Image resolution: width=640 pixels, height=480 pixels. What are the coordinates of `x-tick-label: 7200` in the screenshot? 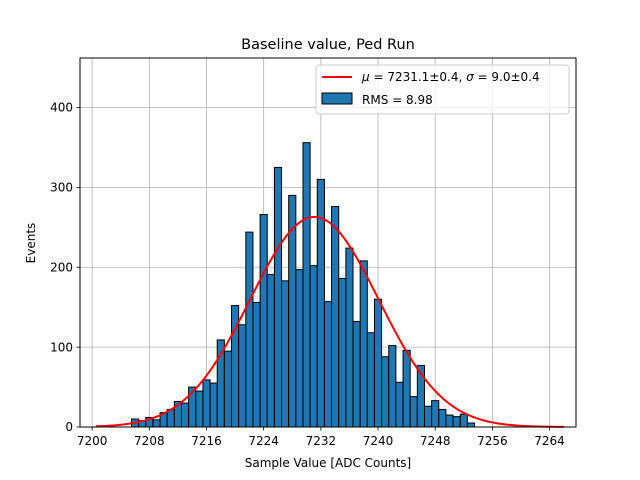 It's located at (92, 441).